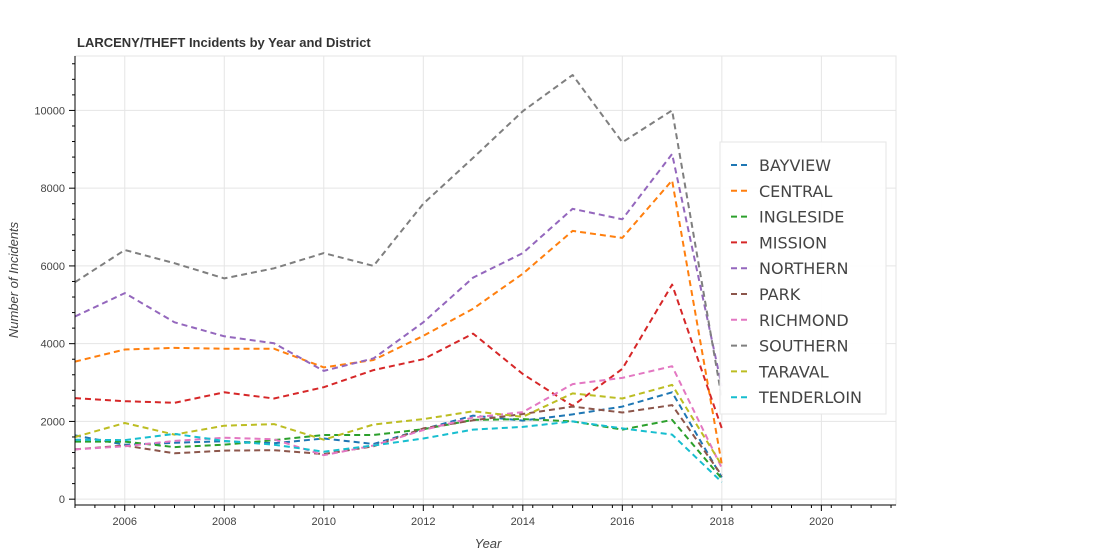 This screenshot has height=560, width=1120. What do you see at coordinates (224, 522) in the screenshot?
I see `x-tick-label: 2008` at bounding box center [224, 522].